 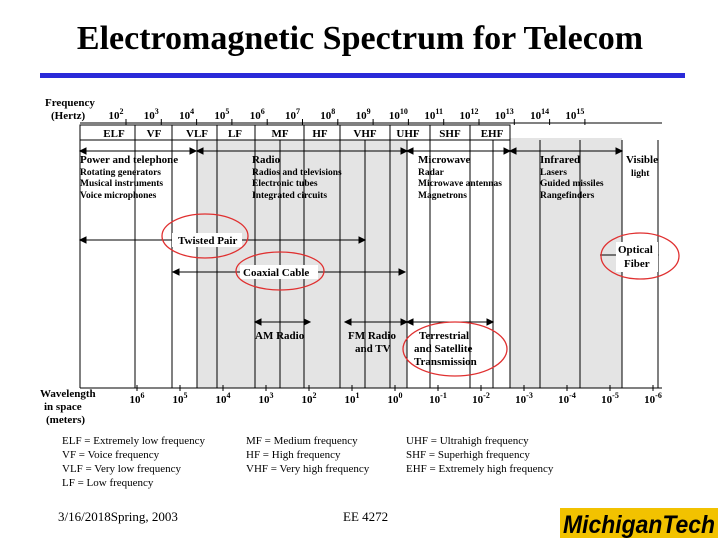 I want to click on freq-axis-label: Frequency, so click(x=70, y=103).